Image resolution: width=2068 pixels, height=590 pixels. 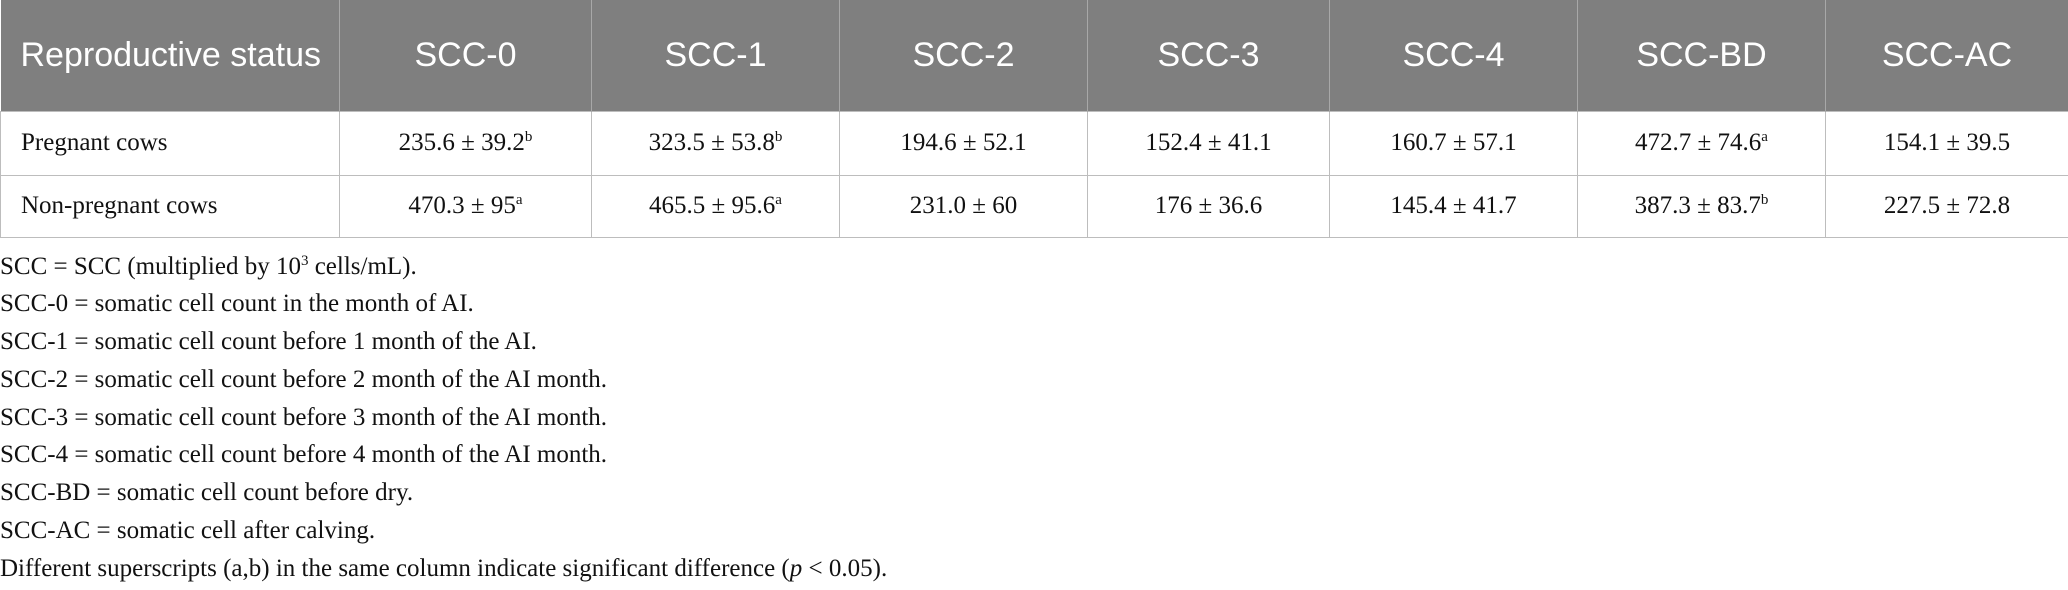 I want to click on footnote-text: SCC-BD = somatic cell count before dry., so click(x=207, y=492).